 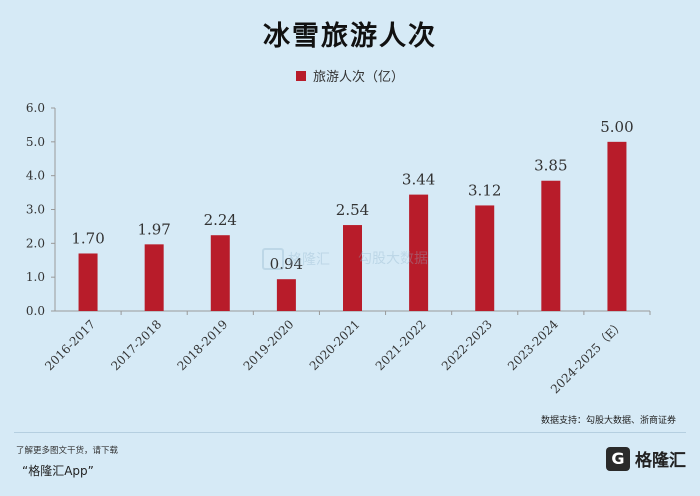 What do you see at coordinates (533, 345) in the screenshot?
I see `x-tick-label: 2023-2024` at bounding box center [533, 345].